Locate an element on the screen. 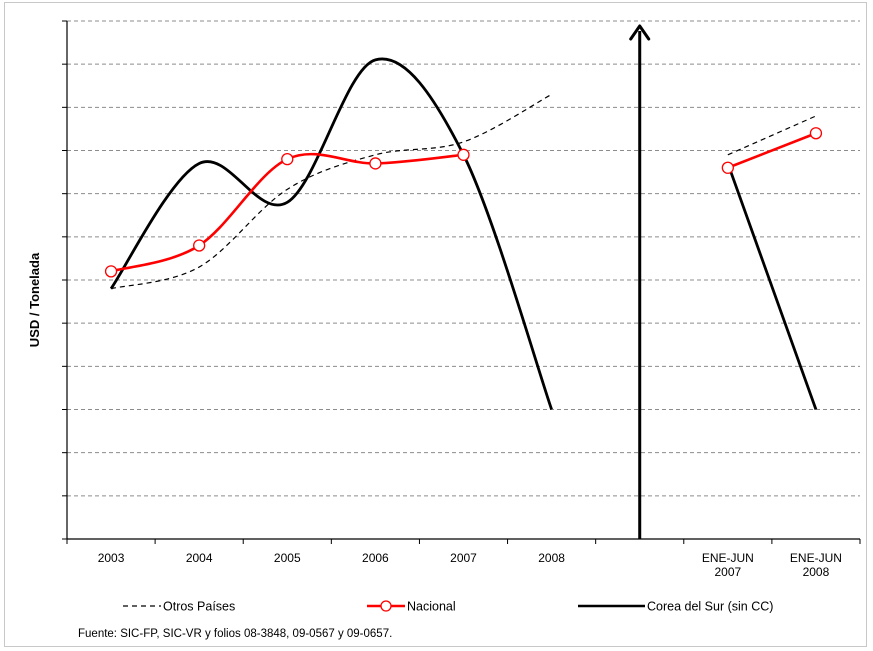 The image size is (873, 651). legend-item: Otros Países is located at coordinates (179, 607).